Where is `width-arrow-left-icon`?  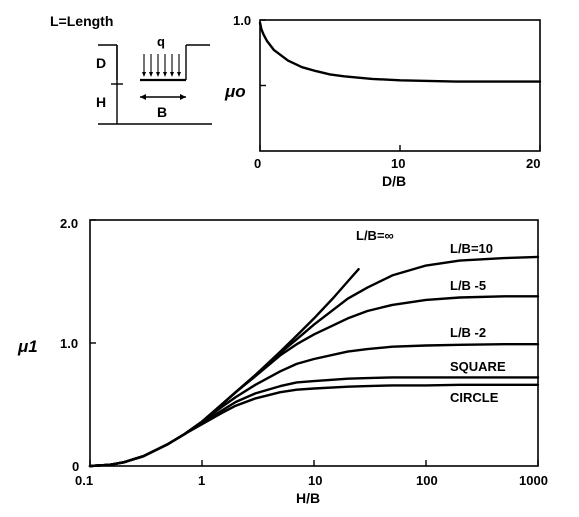 width-arrow-left-icon is located at coordinates (143, 97).